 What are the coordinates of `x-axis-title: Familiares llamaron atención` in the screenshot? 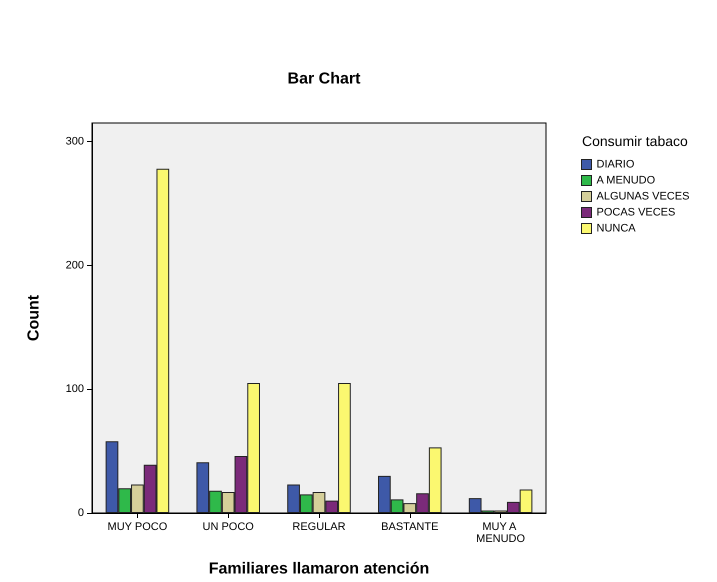 It's located at (319, 569).